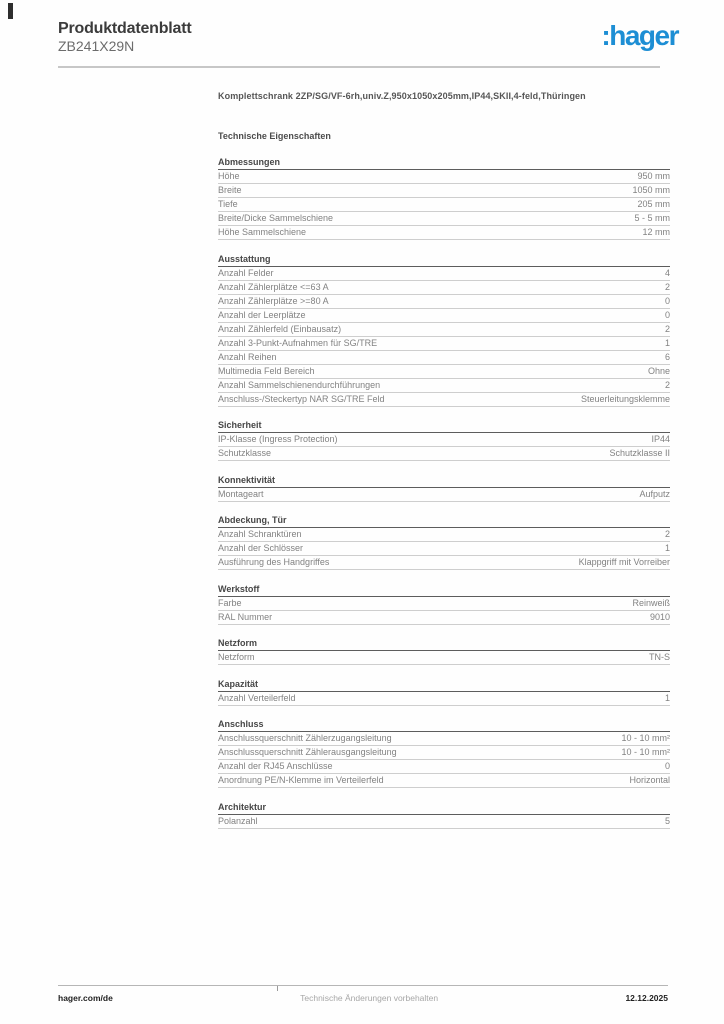 This screenshot has height=1024, width=724. Describe the element at coordinates (262, 232) in the screenshot. I see `spec-label: Höhe Sammelschiene` at that location.